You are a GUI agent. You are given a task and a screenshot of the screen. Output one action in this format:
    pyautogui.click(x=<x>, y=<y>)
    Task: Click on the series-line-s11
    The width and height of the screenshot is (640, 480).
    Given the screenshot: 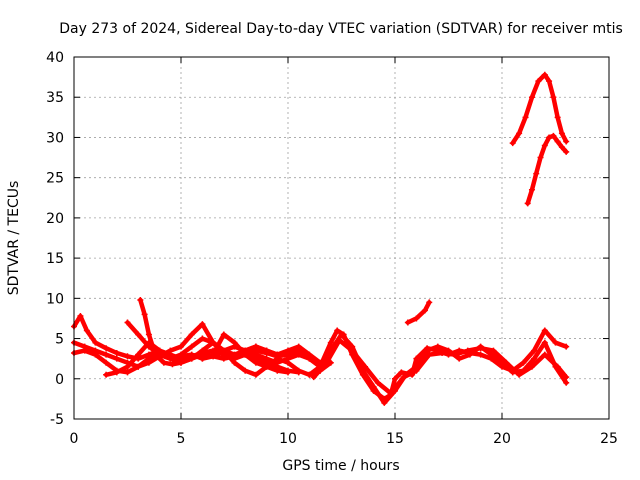 What is the action you would take?
    pyautogui.click(x=418, y=312)
    